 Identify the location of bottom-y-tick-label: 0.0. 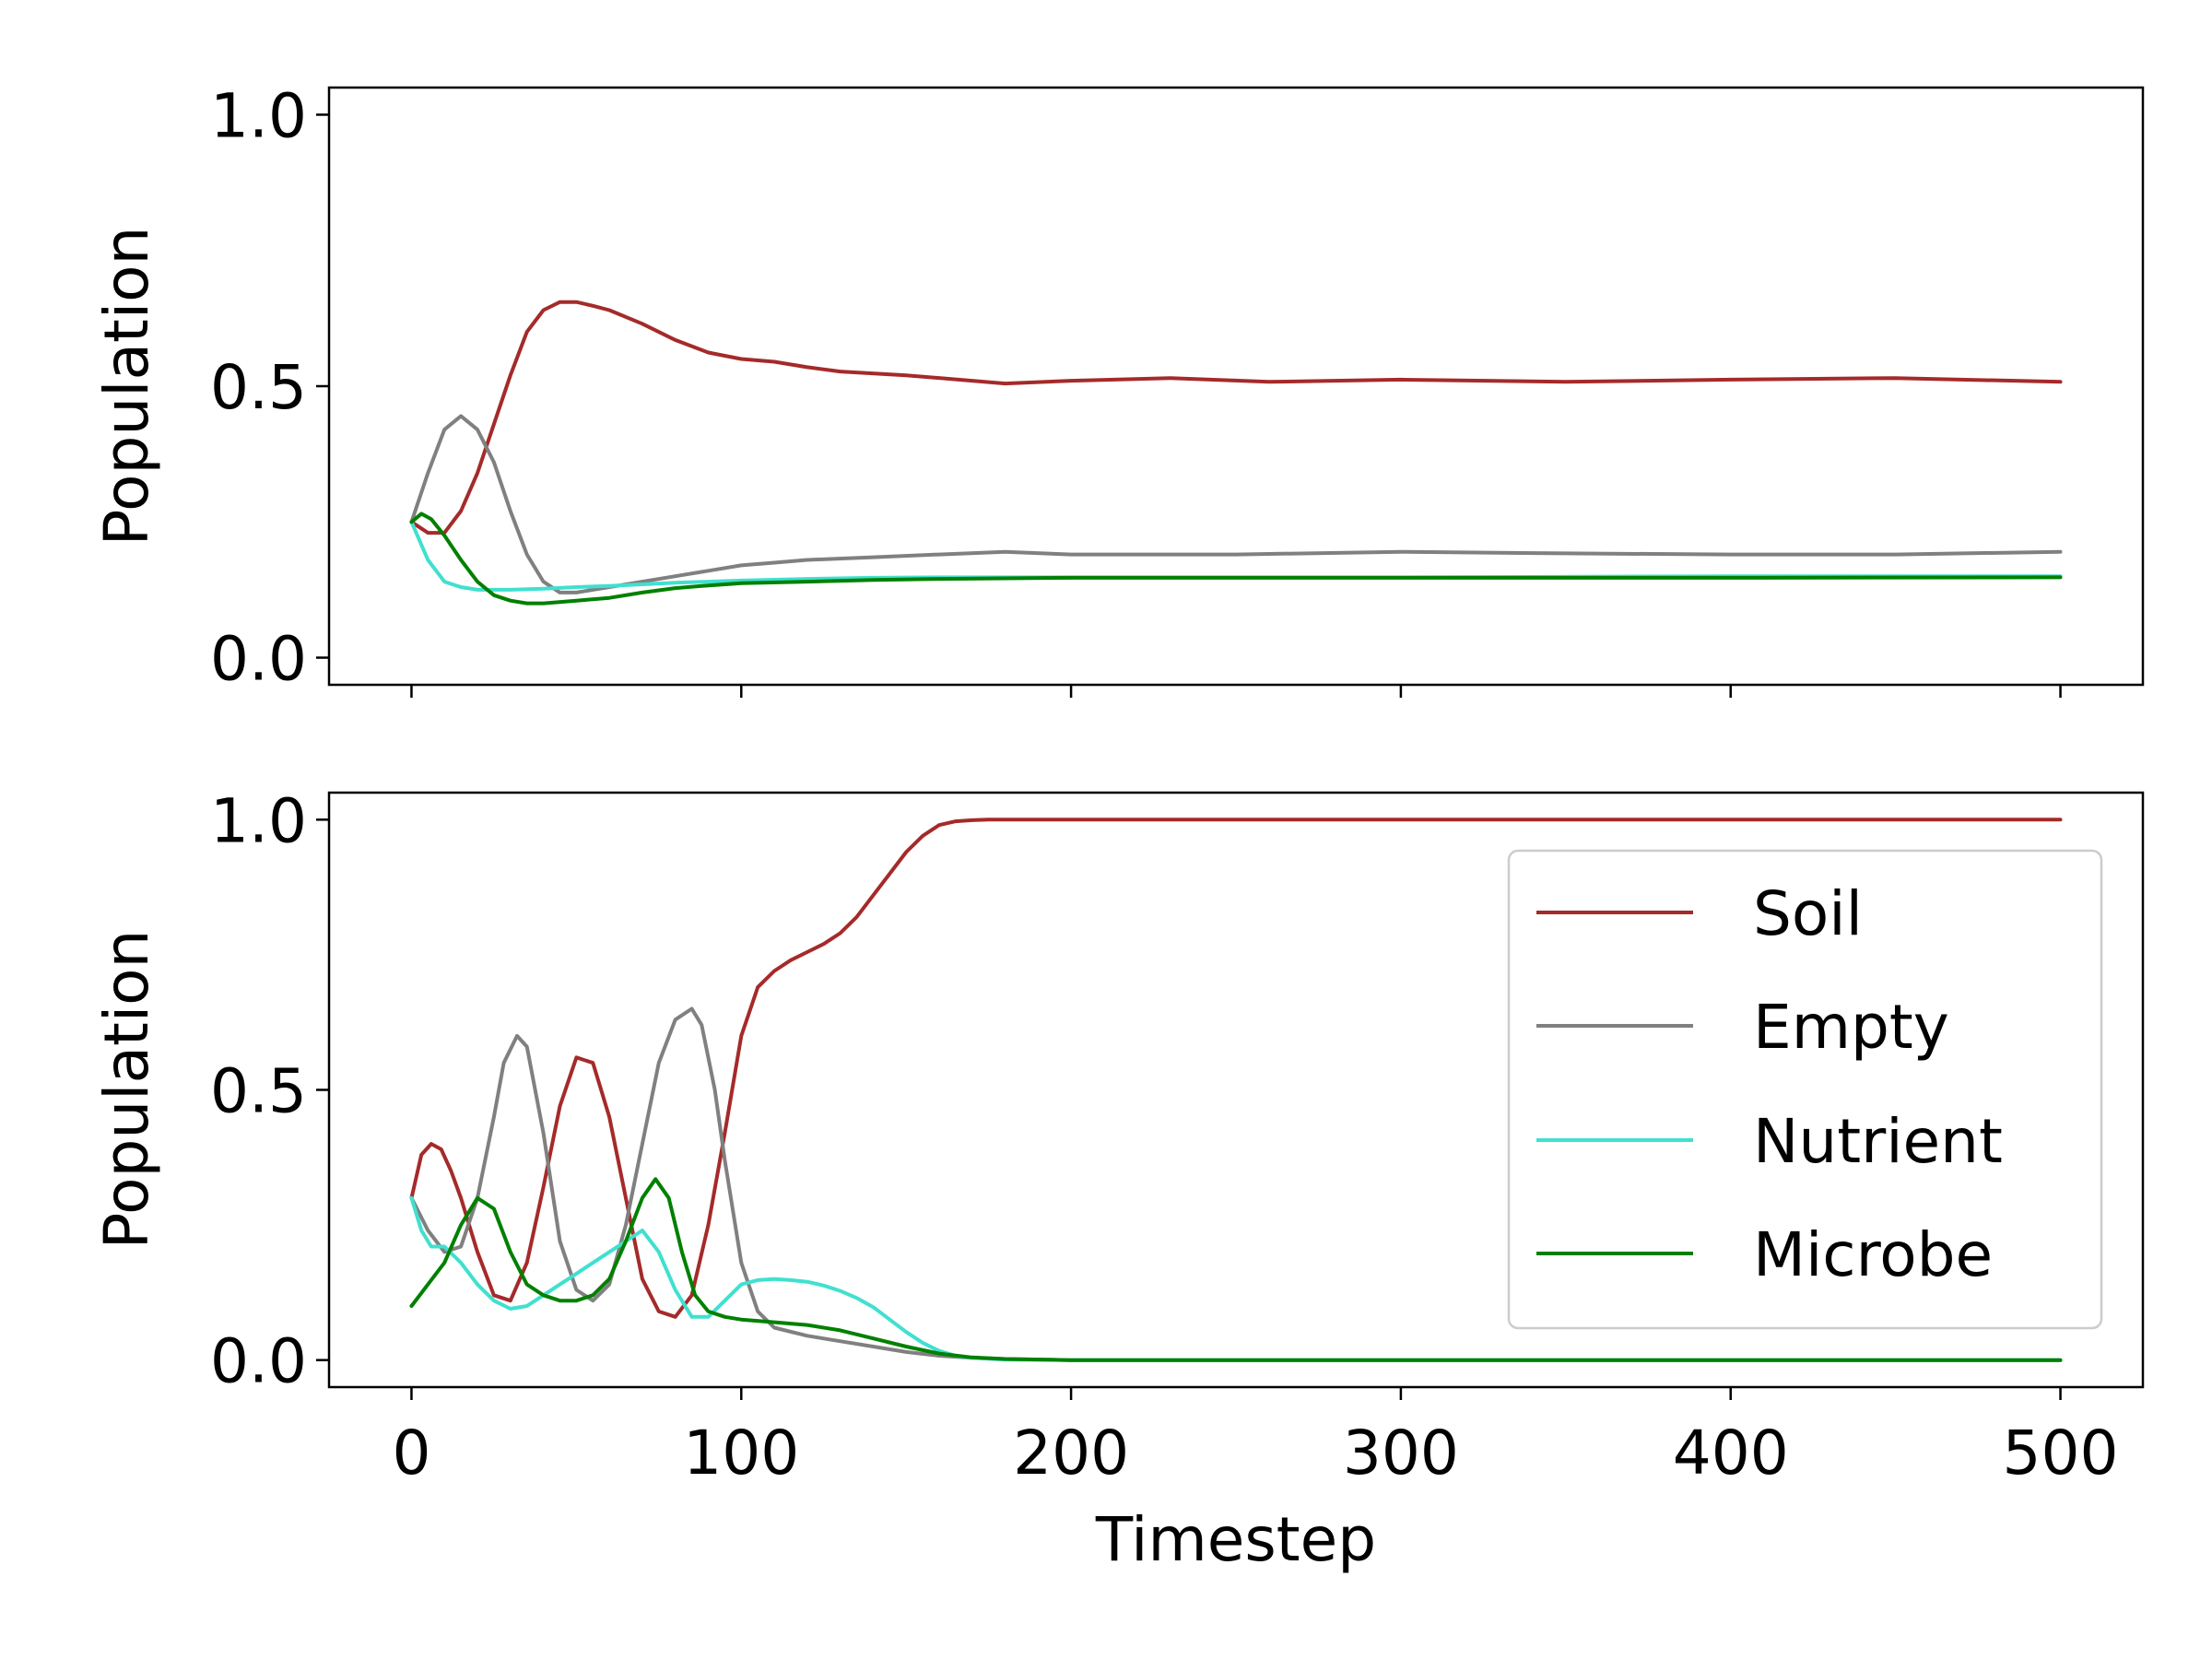
(258, 1361).